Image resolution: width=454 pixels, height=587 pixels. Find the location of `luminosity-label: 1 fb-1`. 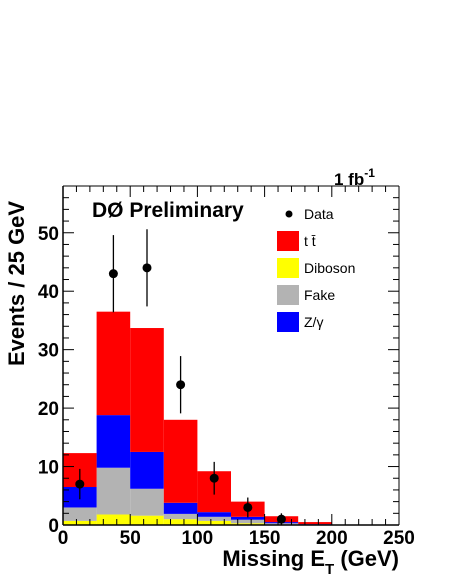

luminosity-label: 1 fb-1 is located at coordinates (354, 177).